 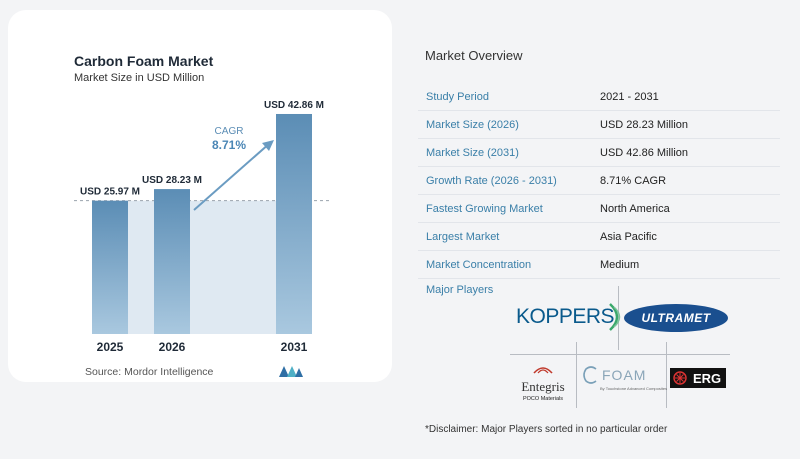 I want to click on overview-value: 2021 - 2031, so click(x=629, y=96).